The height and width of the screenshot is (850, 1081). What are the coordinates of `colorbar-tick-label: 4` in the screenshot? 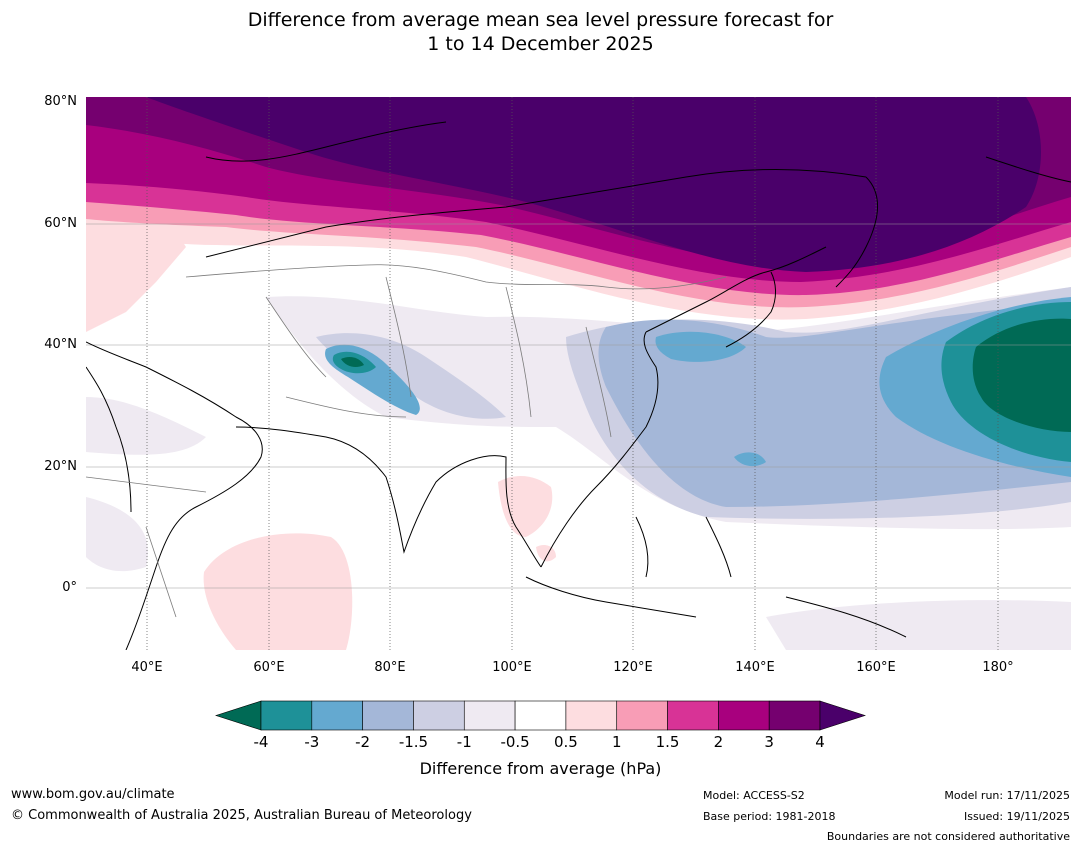 It's located at (820, 742).